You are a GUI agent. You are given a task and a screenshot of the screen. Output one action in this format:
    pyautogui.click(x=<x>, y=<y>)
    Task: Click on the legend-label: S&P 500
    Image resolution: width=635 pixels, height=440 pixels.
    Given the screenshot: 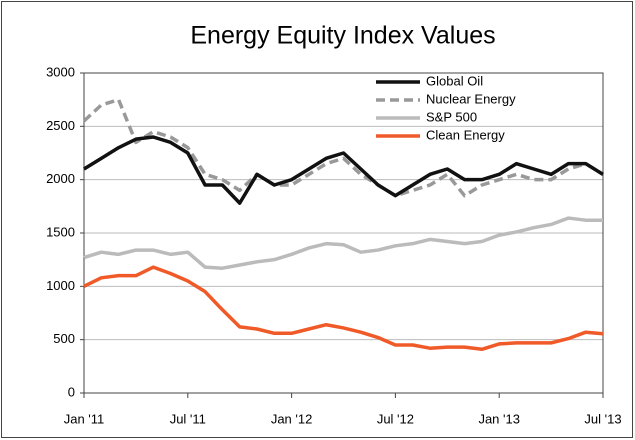 What is the action you would take?
    pyautogui.click(x=451, y=116)
    